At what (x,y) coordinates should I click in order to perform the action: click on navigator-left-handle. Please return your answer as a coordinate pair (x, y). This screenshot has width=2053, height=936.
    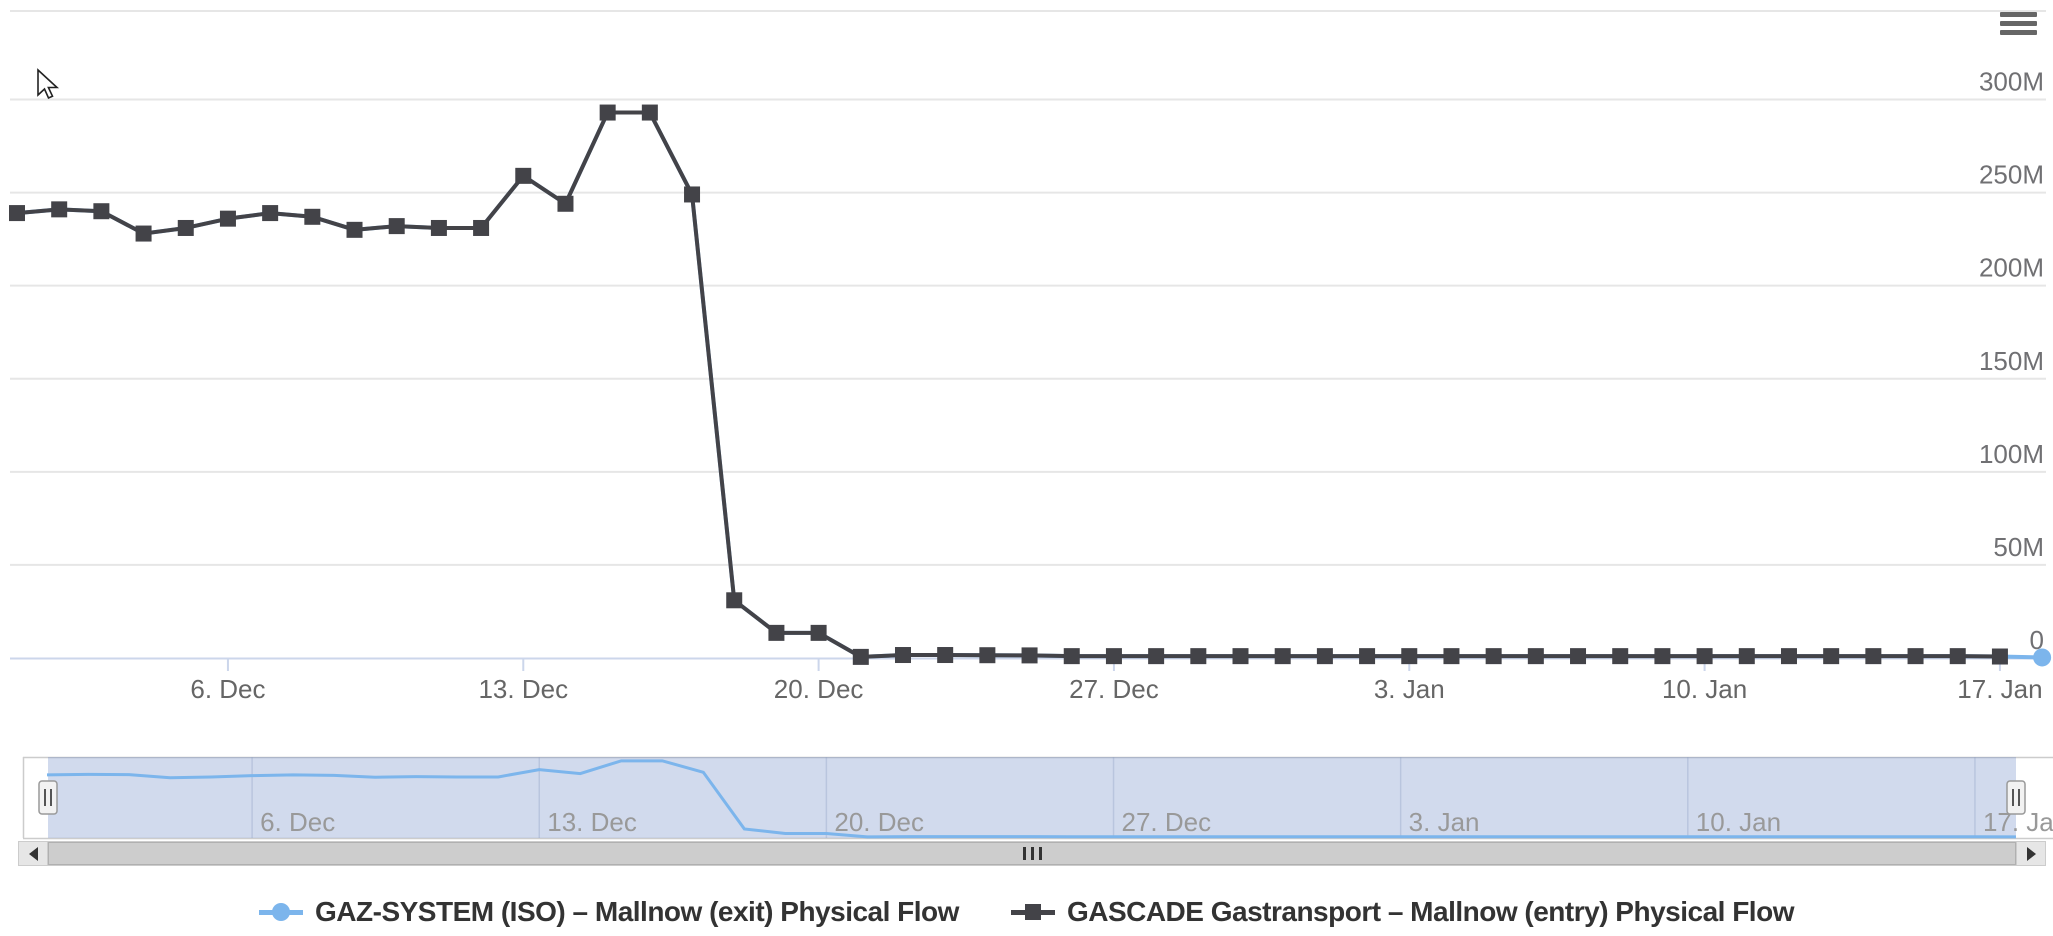
    Looking at the image, I should click on (48, 797).